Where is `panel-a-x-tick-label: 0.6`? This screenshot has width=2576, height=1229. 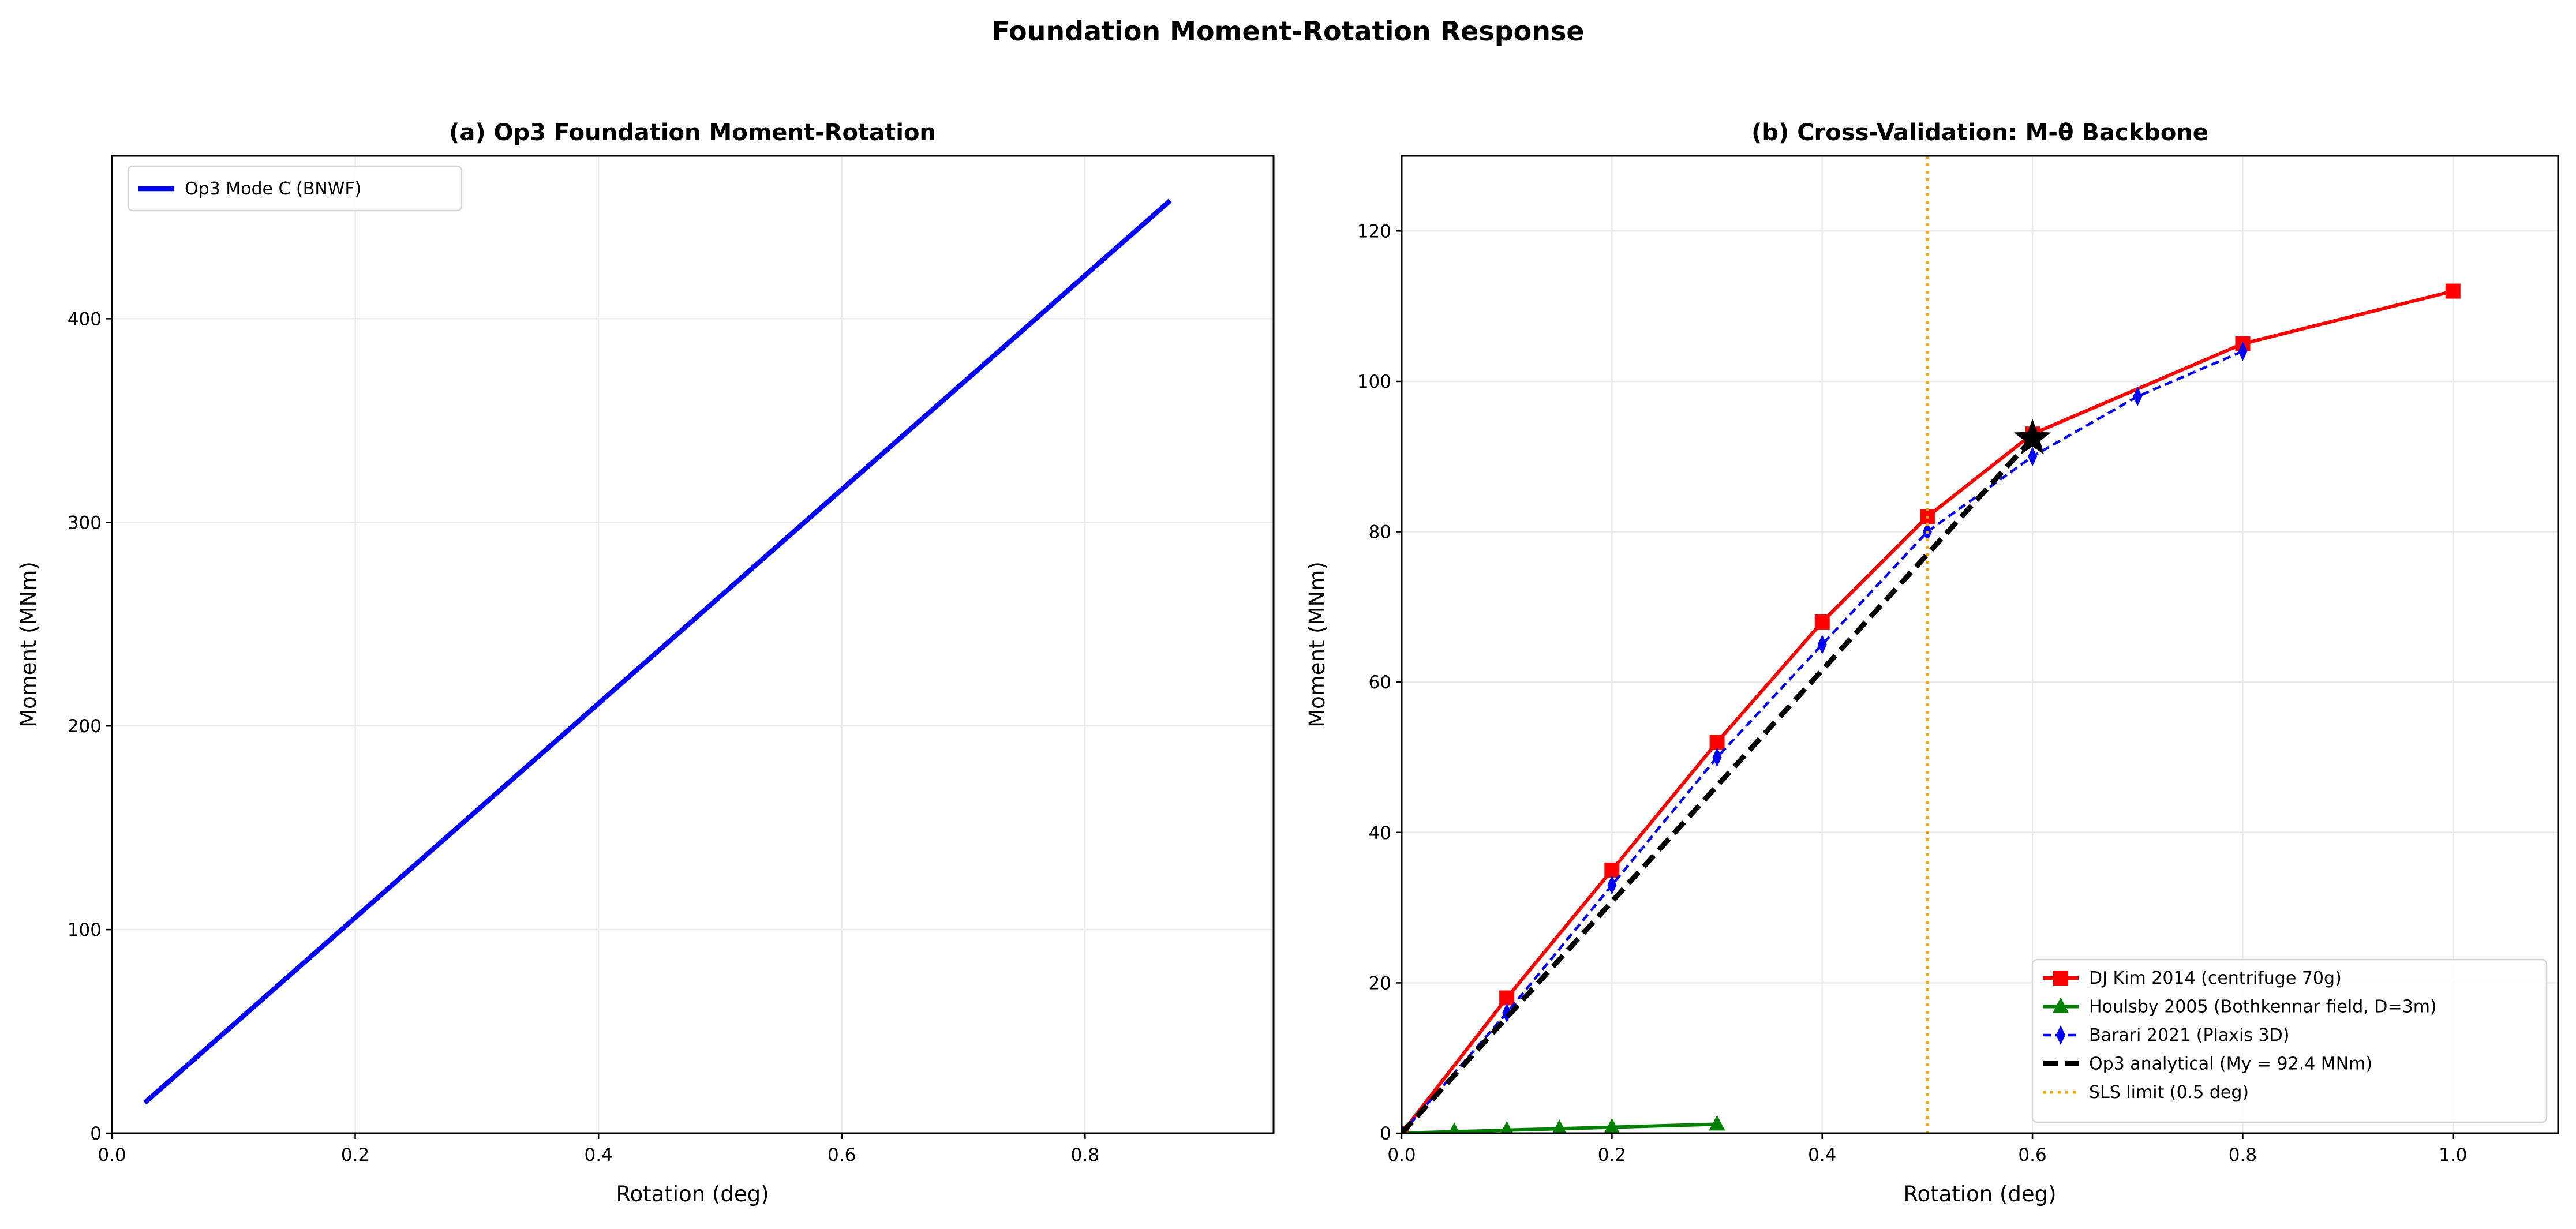
panel-a-x-tick-label: 0.6 is located at coordinates (842, 1156).